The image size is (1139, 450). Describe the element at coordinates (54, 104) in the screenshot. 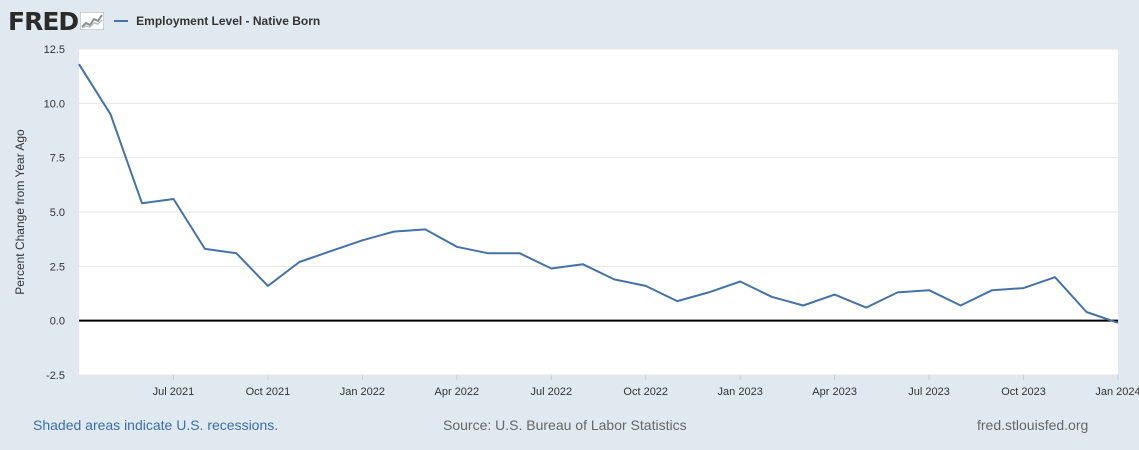

I see `y-tick-label: 10.0` at that location.